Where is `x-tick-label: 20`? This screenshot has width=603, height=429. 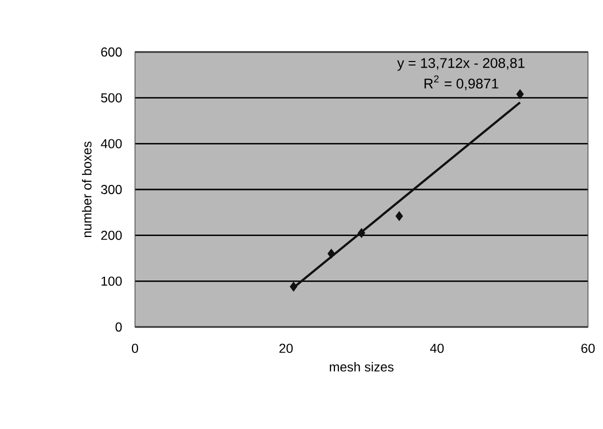
x-tick-label: 20 is located at coordinates (286, 348).